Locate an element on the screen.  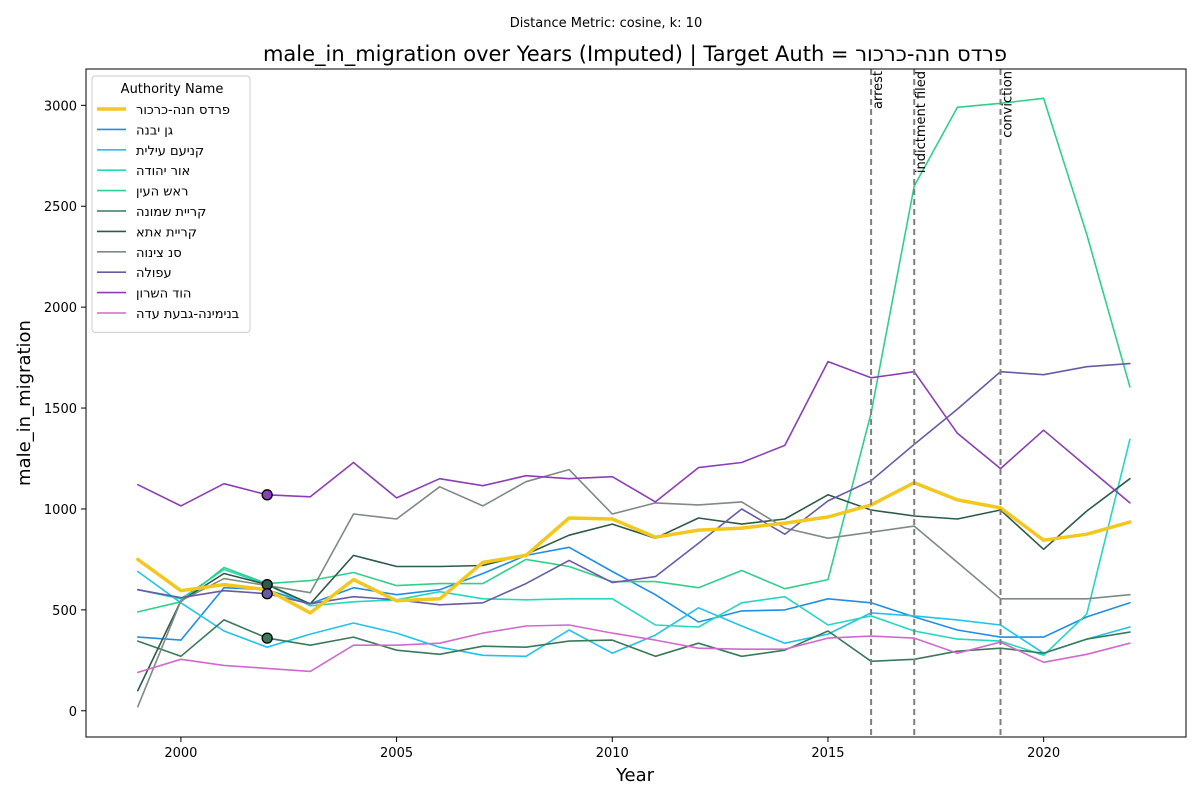
legend-label-7: סנ צינוה is located at coordinates (159, 253).